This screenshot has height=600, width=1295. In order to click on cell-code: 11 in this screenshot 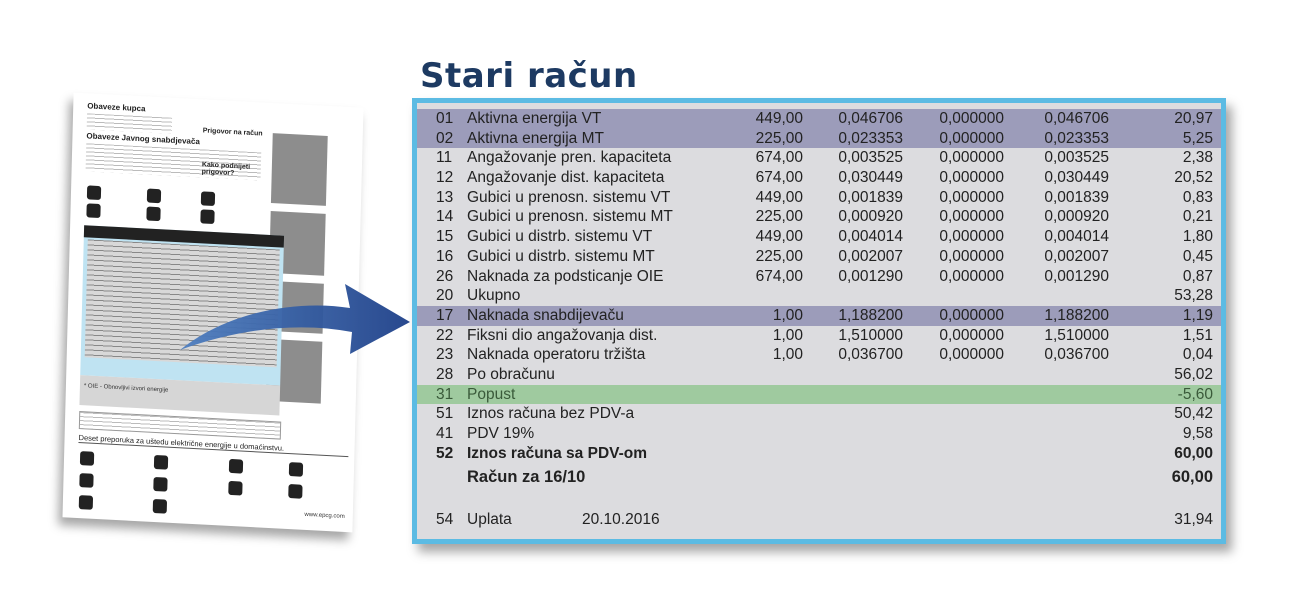, I will do `click(444, 158)`.